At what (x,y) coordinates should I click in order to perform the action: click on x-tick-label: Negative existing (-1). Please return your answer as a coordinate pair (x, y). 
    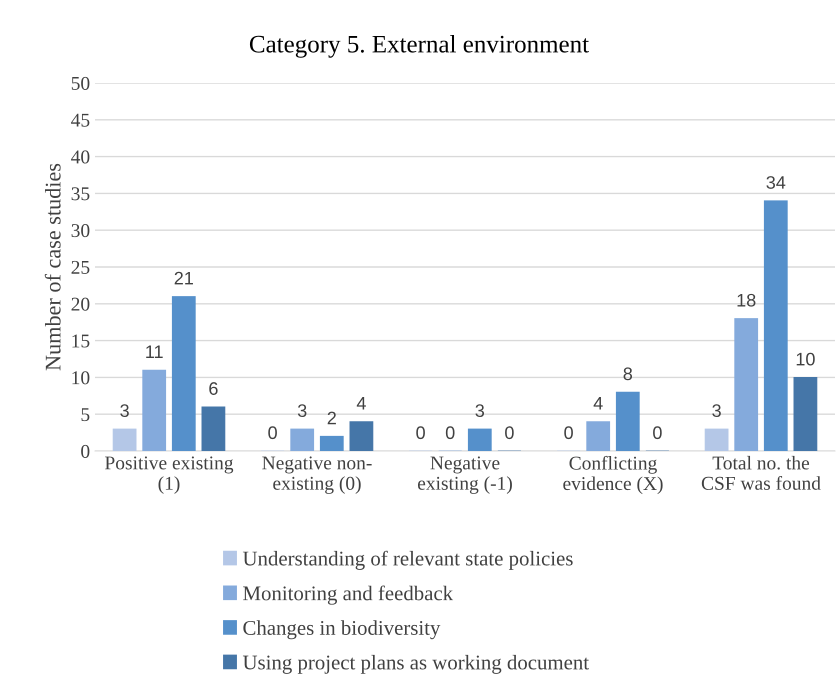
    Looking at the image, I should click on (465, 475).